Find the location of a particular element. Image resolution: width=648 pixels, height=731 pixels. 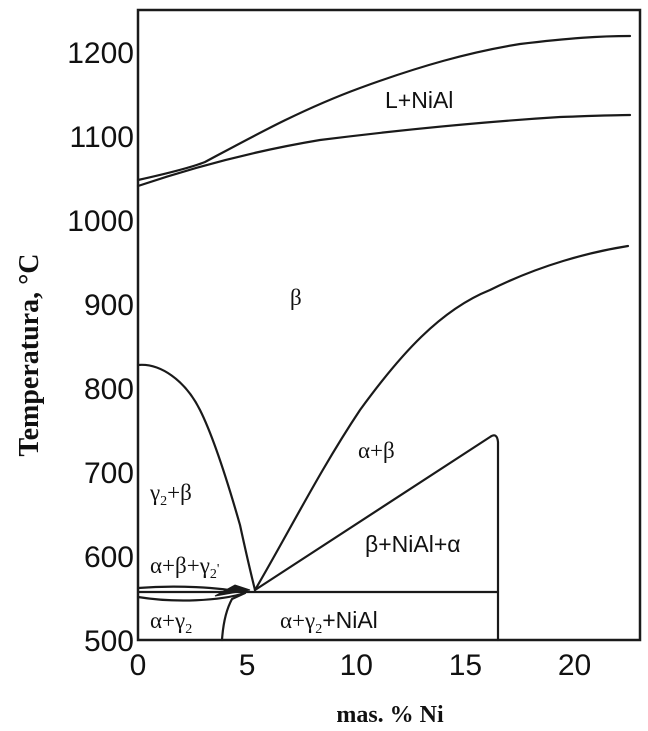

y-axis-ticks: 500 600 700 800 900 1000 1100 1200 is located at coordinates (100, 347).